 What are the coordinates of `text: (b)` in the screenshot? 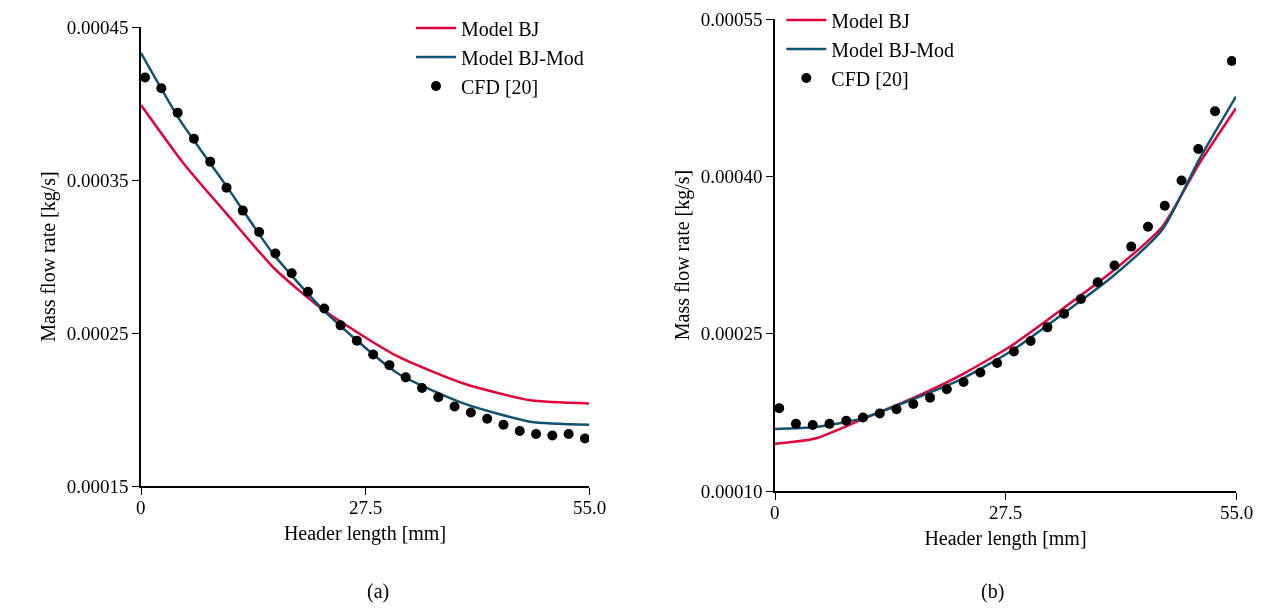 It's located at (993, 591).